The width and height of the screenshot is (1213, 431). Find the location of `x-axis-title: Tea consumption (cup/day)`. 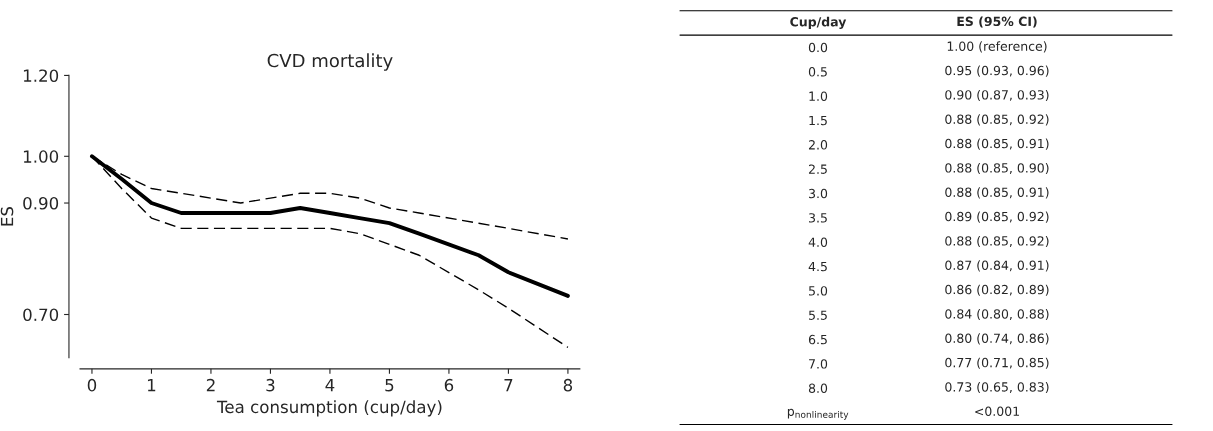

x-axis-title: Tea consumption (cup/day) is located at coordinates (329, 408).